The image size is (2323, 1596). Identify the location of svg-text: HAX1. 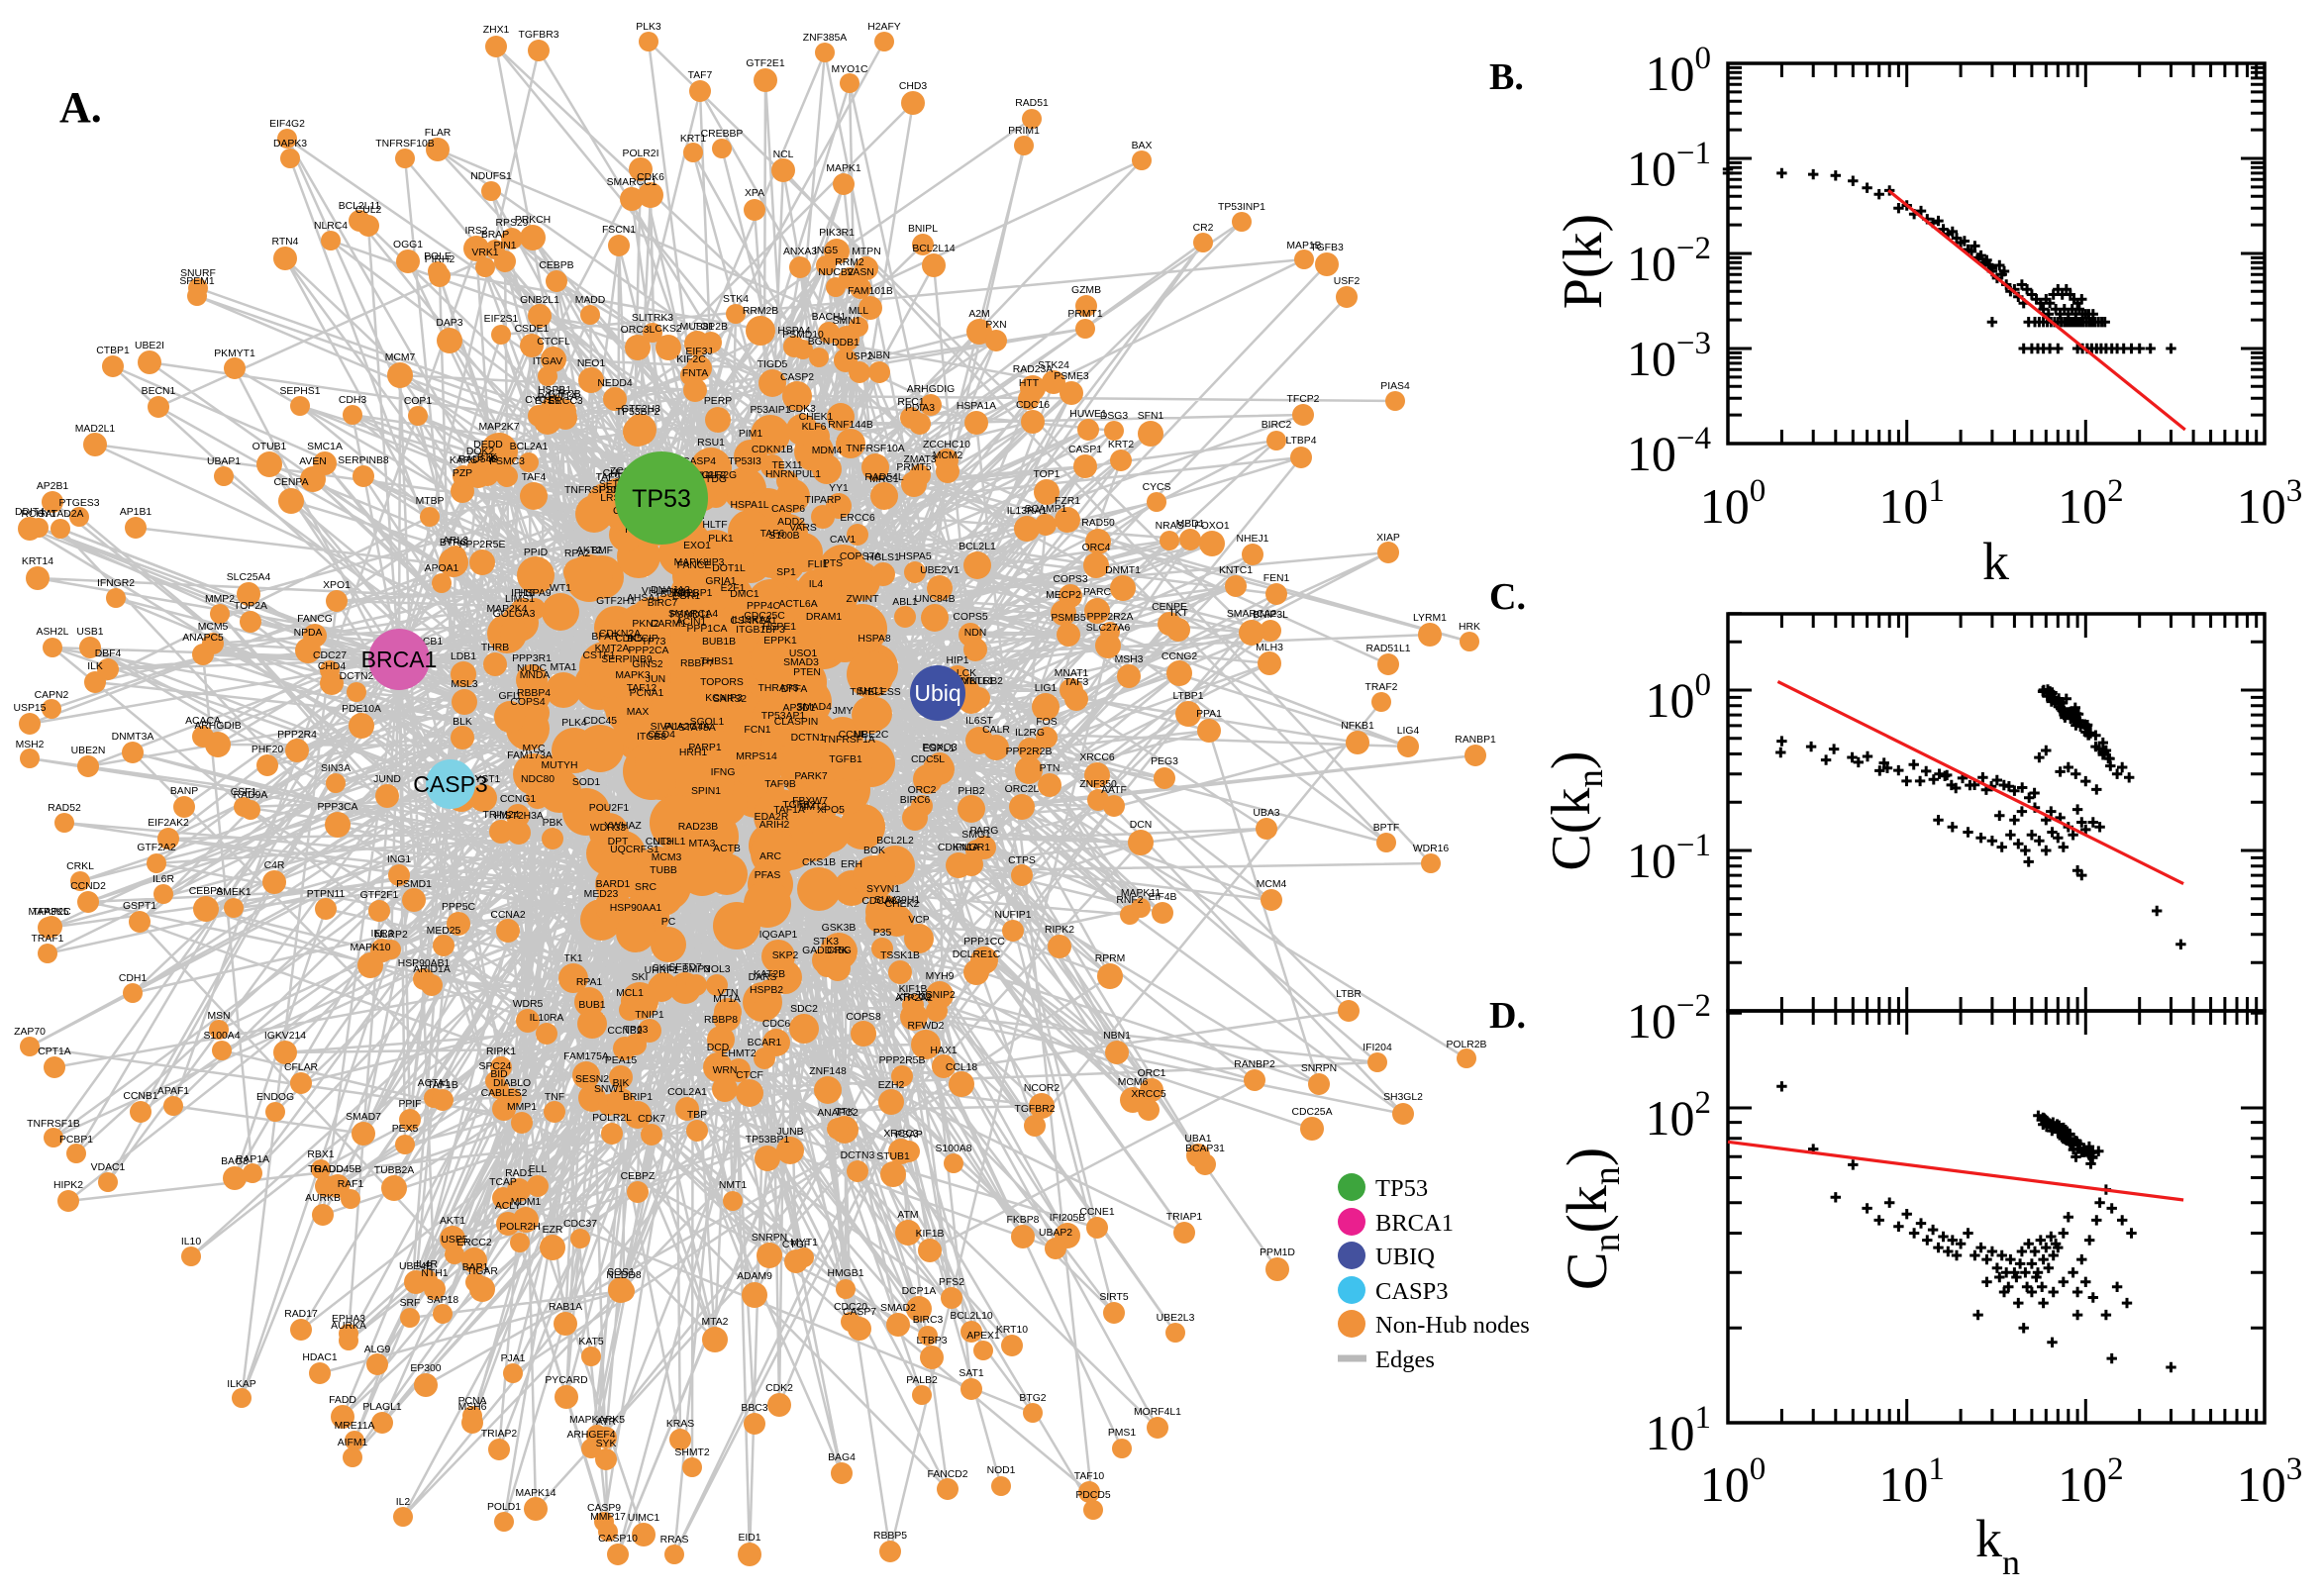
(943, 1051).